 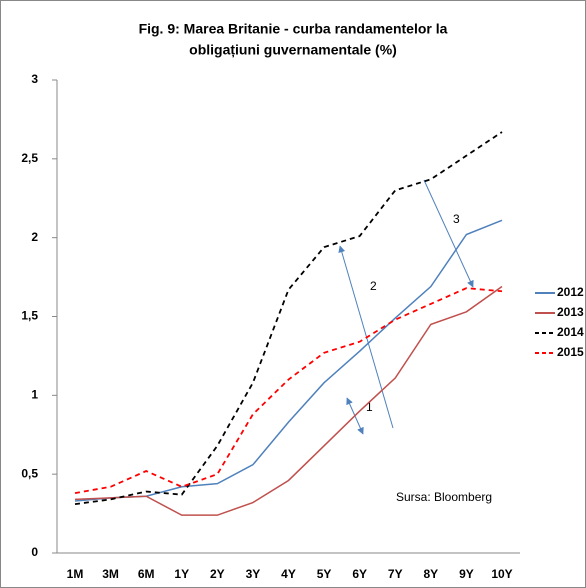 What do you see at coordinates (395, 574) in the screenshot?
I see `x-tick-label: 7Y` at bounding box center [395, 574].